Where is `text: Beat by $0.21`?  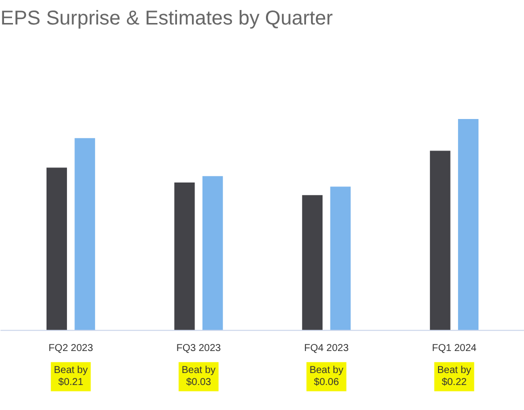
text: Beat by $0.21 is located at coordinates (71, 376).